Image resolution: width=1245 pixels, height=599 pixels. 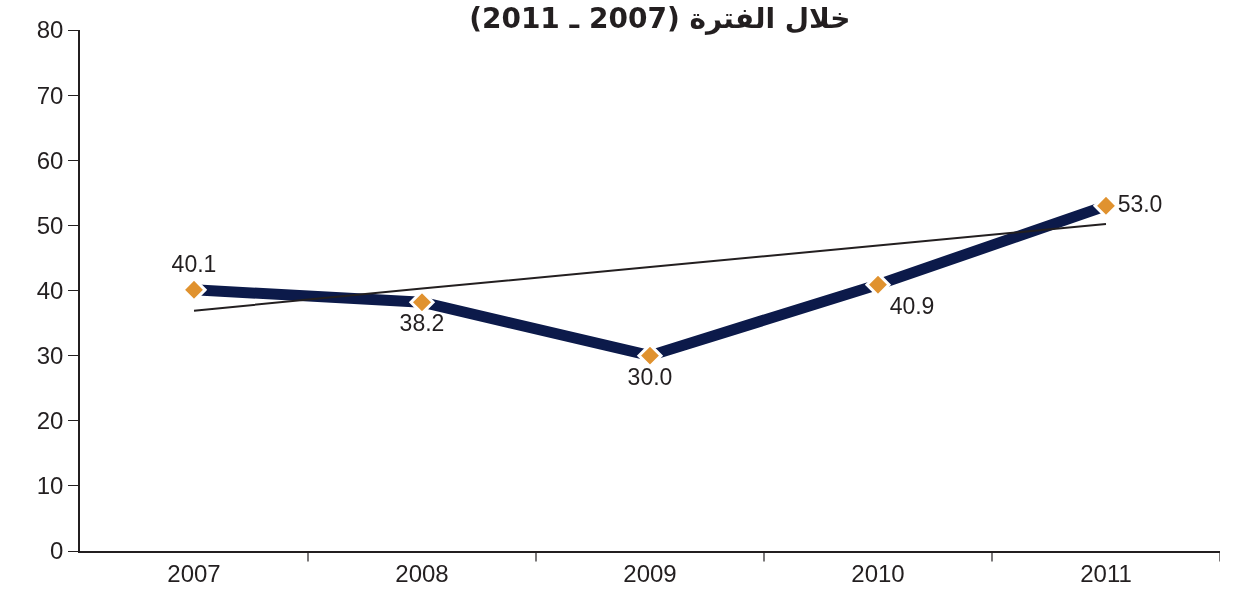 I want to click on data-label: 53.0, so click(x=1140, y=203).